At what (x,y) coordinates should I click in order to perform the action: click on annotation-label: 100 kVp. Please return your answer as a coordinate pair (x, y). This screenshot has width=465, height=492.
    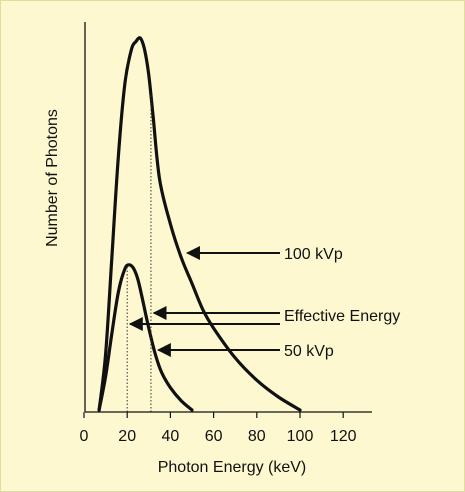
    Looking at the image, I should click on (313, 254).